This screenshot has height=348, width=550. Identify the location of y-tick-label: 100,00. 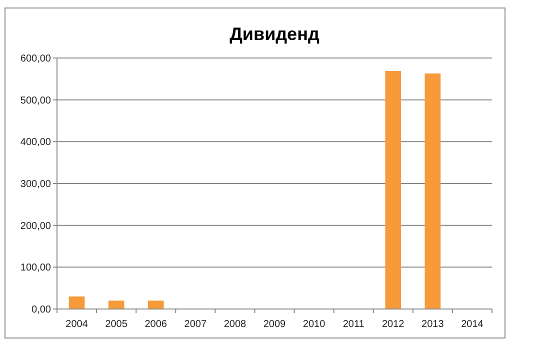
(36, 268).